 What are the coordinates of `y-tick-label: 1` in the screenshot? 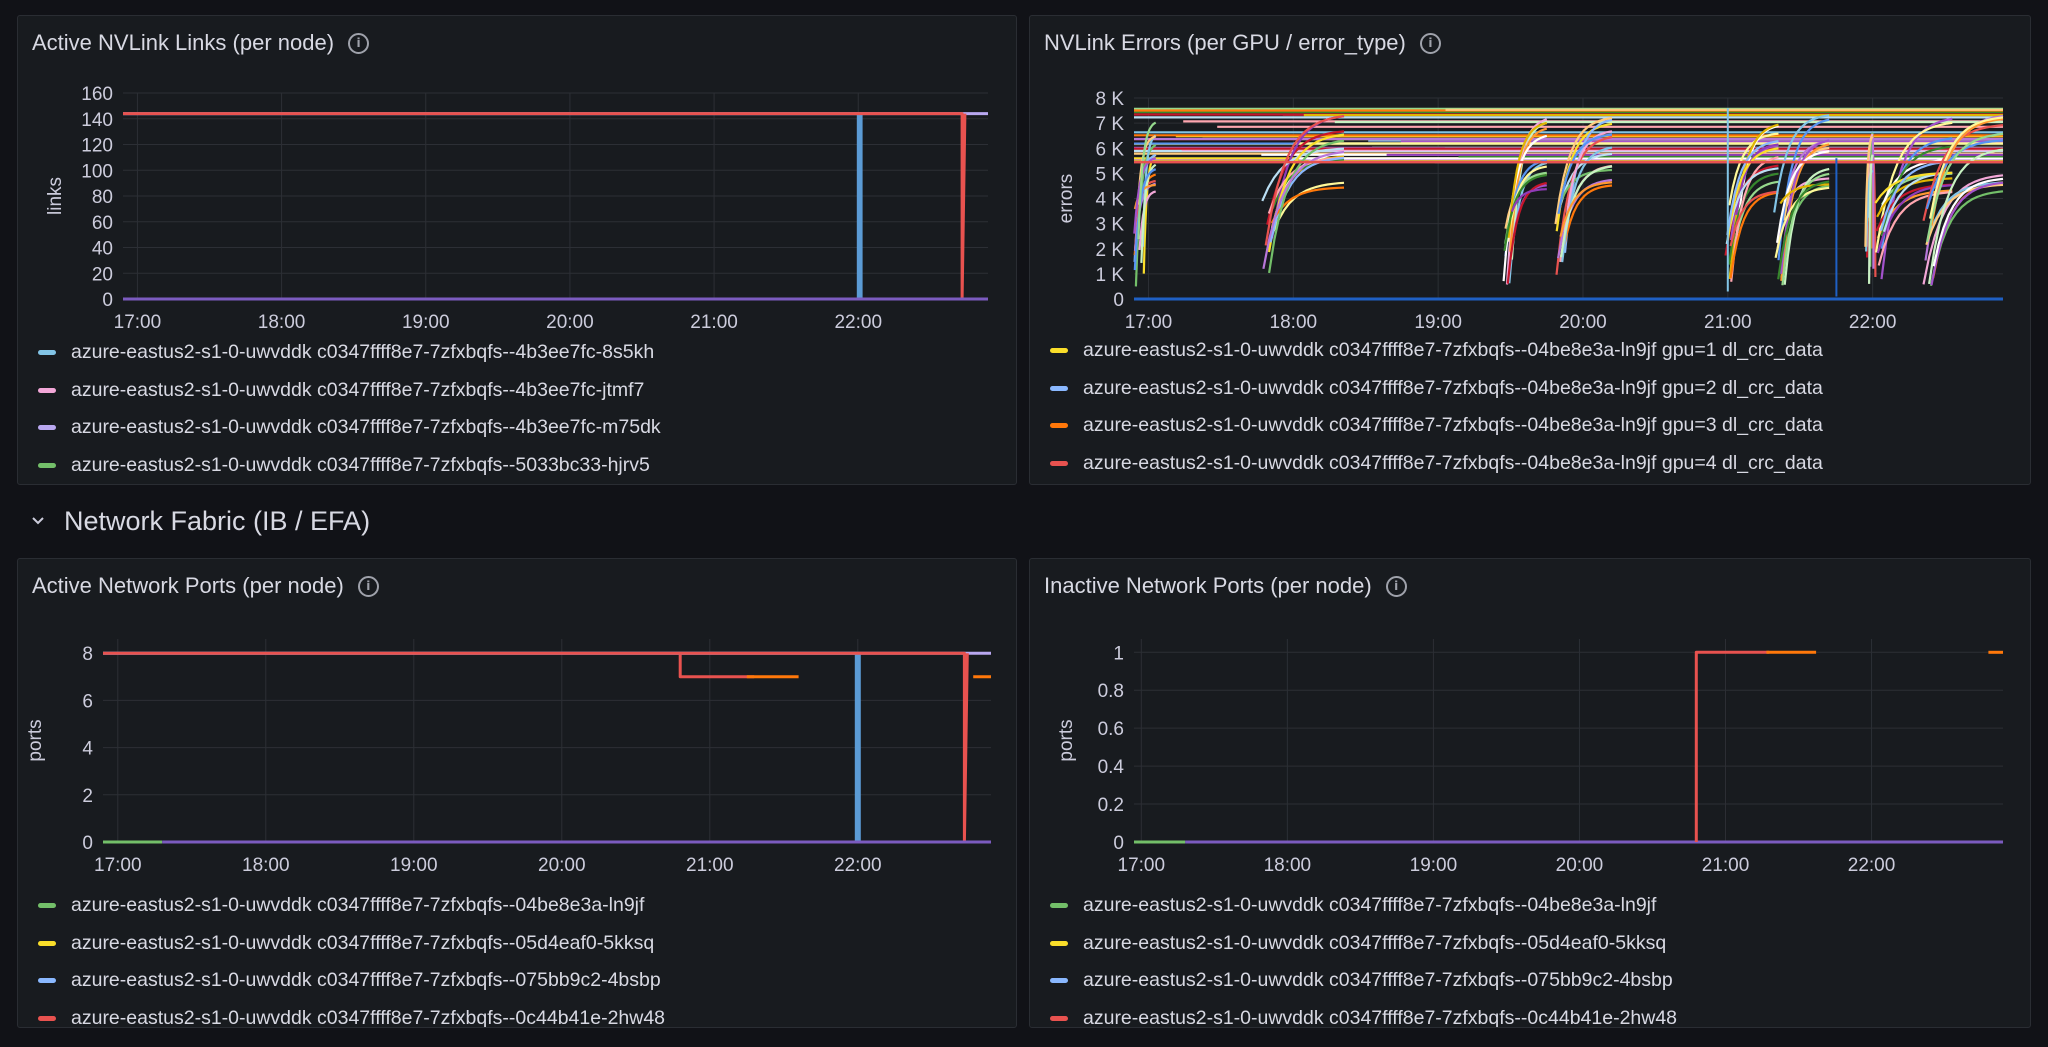 It's located at (1118, 653).